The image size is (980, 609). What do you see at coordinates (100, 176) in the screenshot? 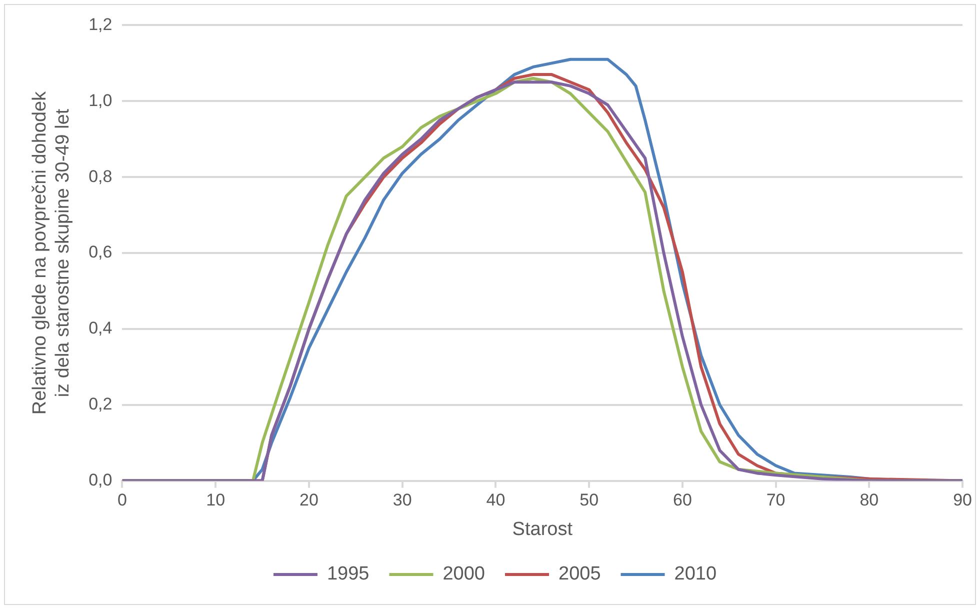
I see `y-tick-label: 0,8` at bounding box center [100, 176].